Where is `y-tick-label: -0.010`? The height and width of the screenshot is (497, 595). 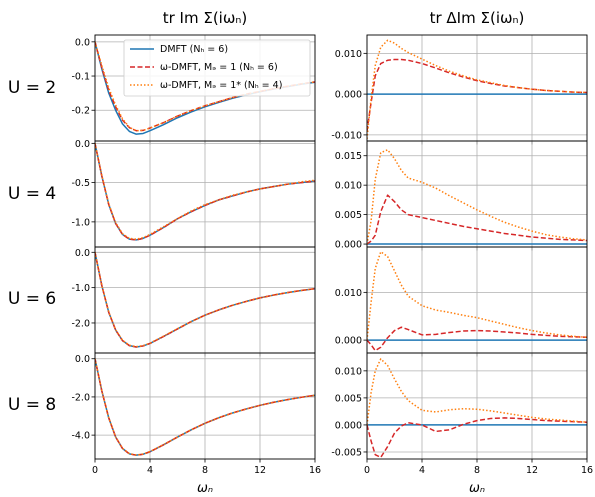
y-tick-label: -0.010 is located at coordinates (346, 135).